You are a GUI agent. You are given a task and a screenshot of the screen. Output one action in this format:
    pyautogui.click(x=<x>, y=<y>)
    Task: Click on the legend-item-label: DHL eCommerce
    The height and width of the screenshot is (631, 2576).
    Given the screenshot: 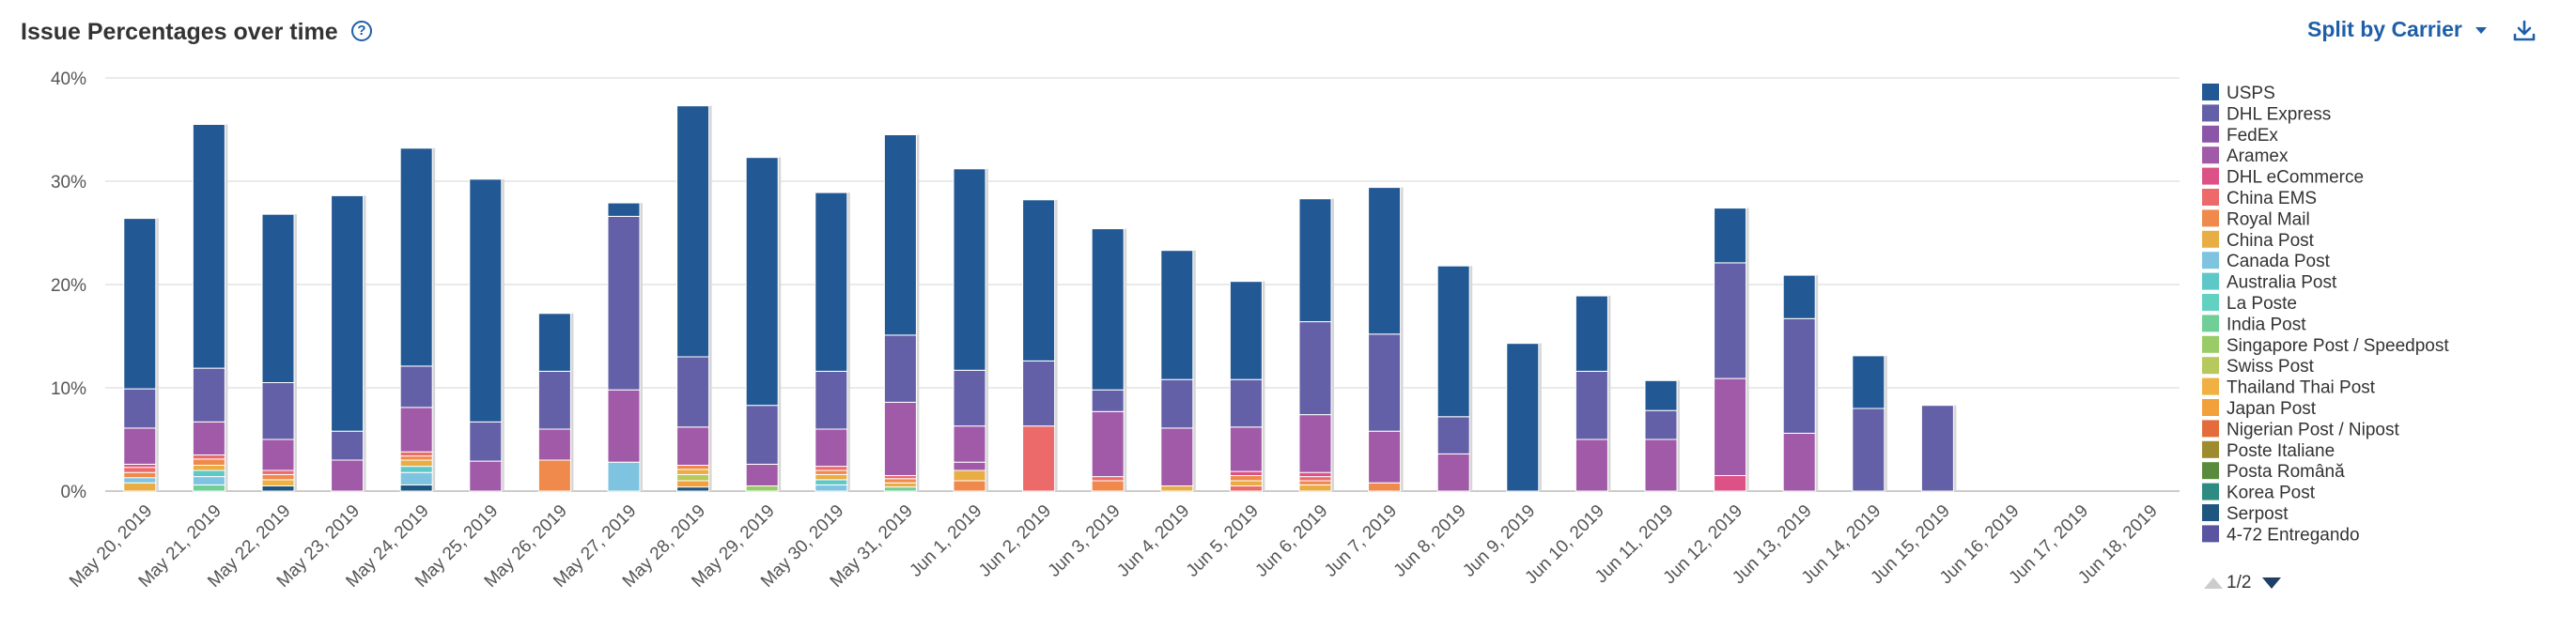 What is the action you would take?
    pyautogui.click(x=2295, y=178)
    